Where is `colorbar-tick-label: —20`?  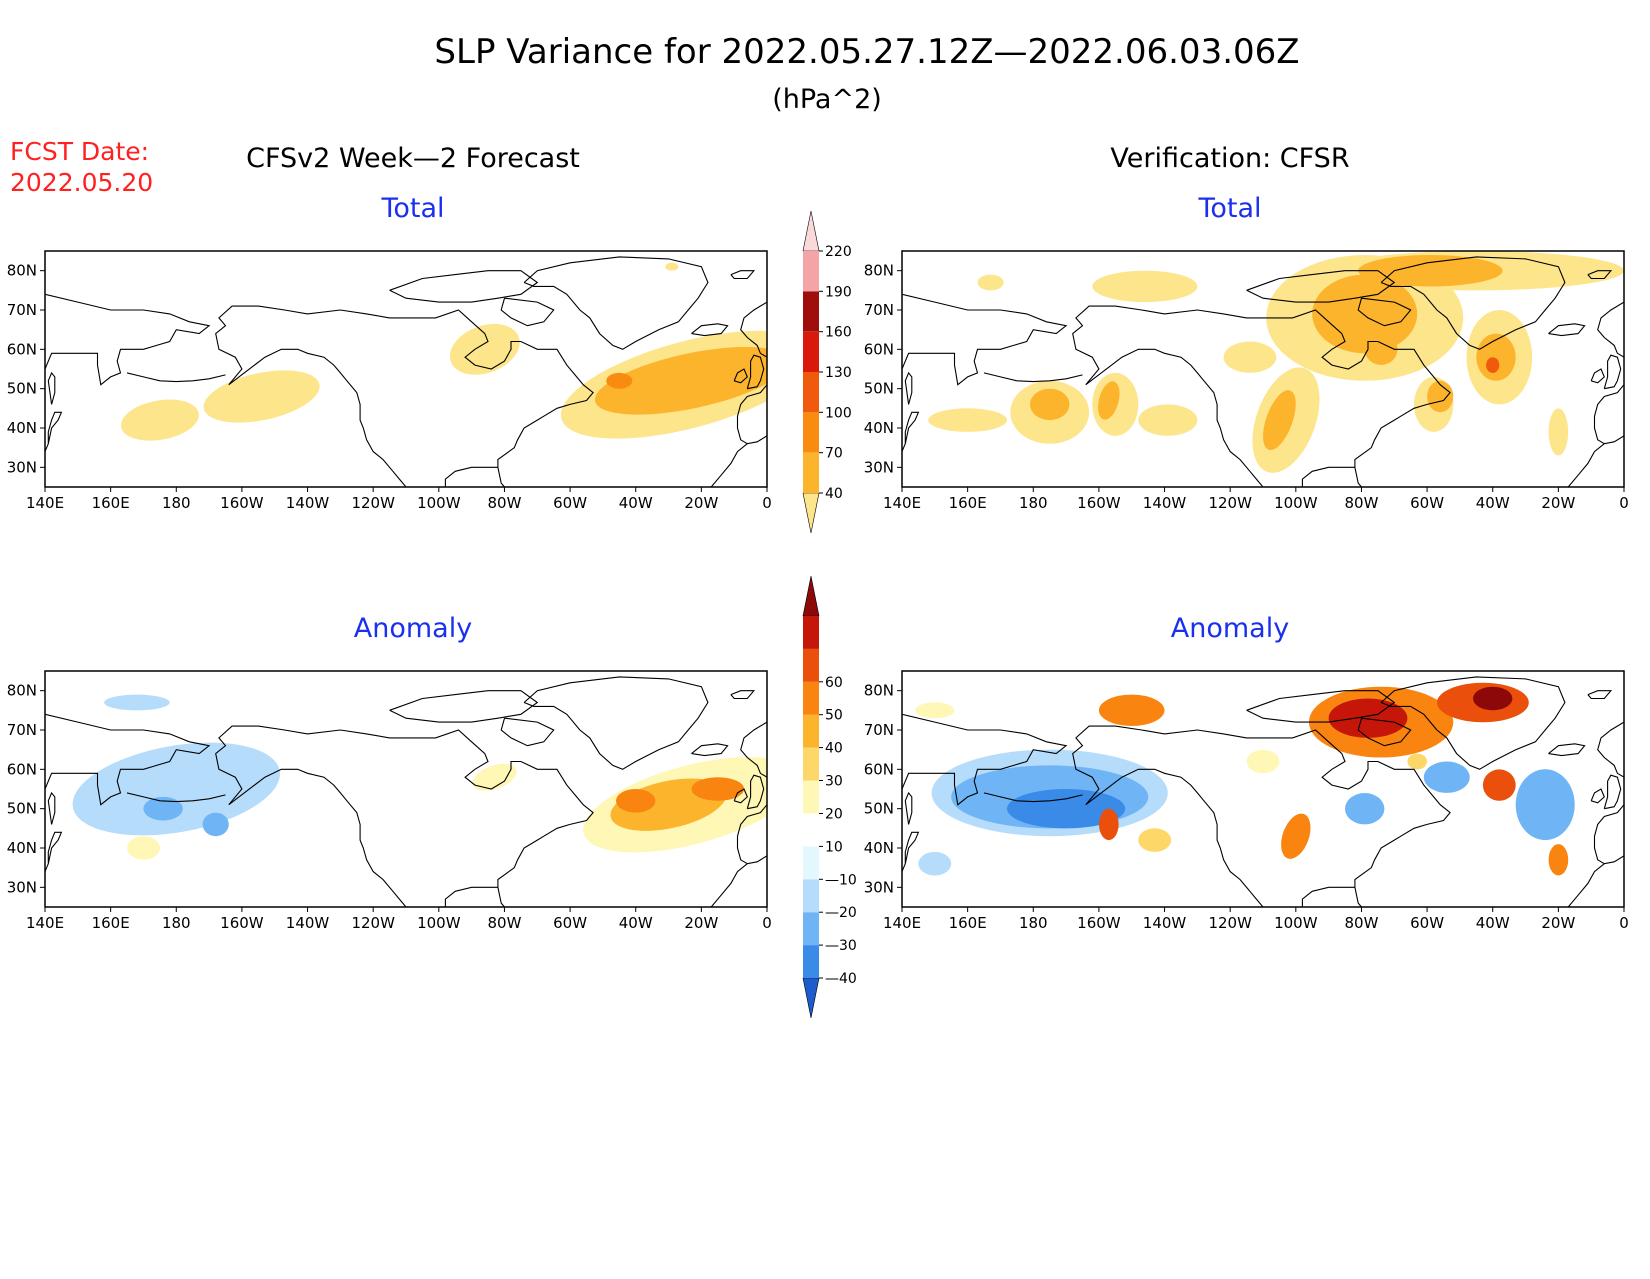
colorbar-tick-label: —20 is located at coordinates (841, 913).